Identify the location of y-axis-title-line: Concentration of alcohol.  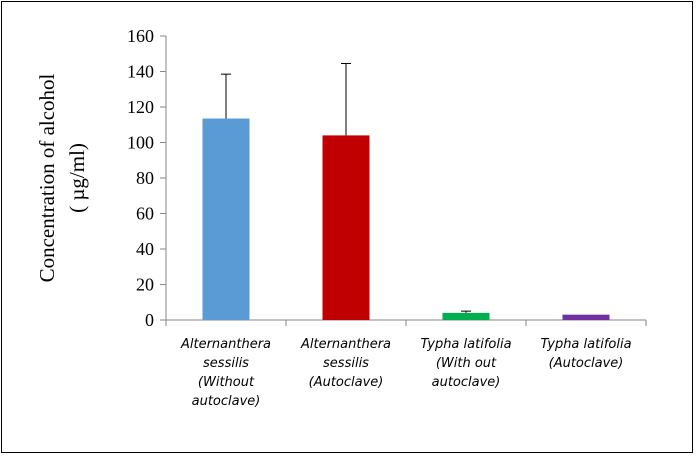
(47, 177).